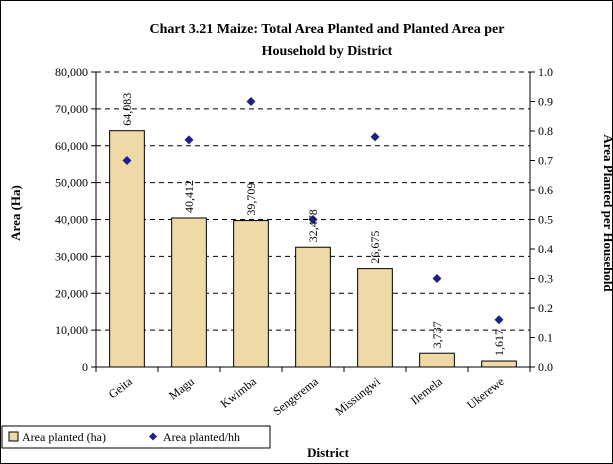 The height and width of the screenshot is (464, 613). I want to click on bar-geita, so click(127, 249).